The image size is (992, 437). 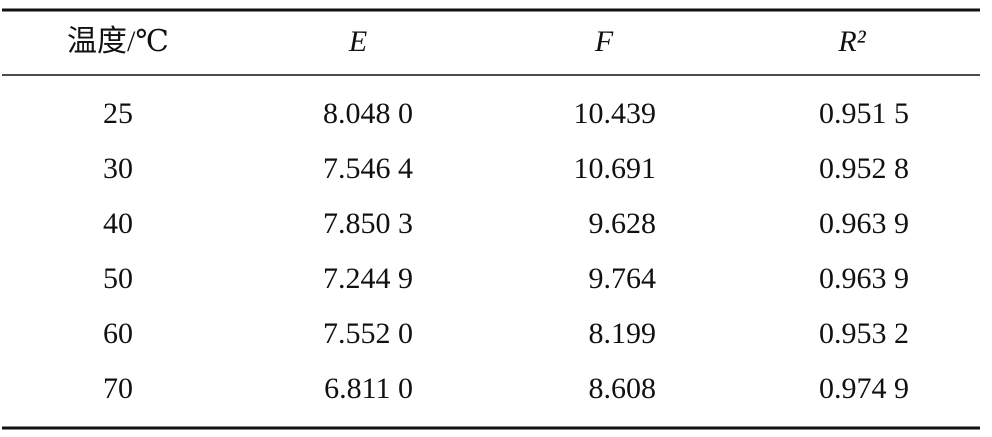 I want to click on cell: 7.850 3, so click(x=368, y=223).